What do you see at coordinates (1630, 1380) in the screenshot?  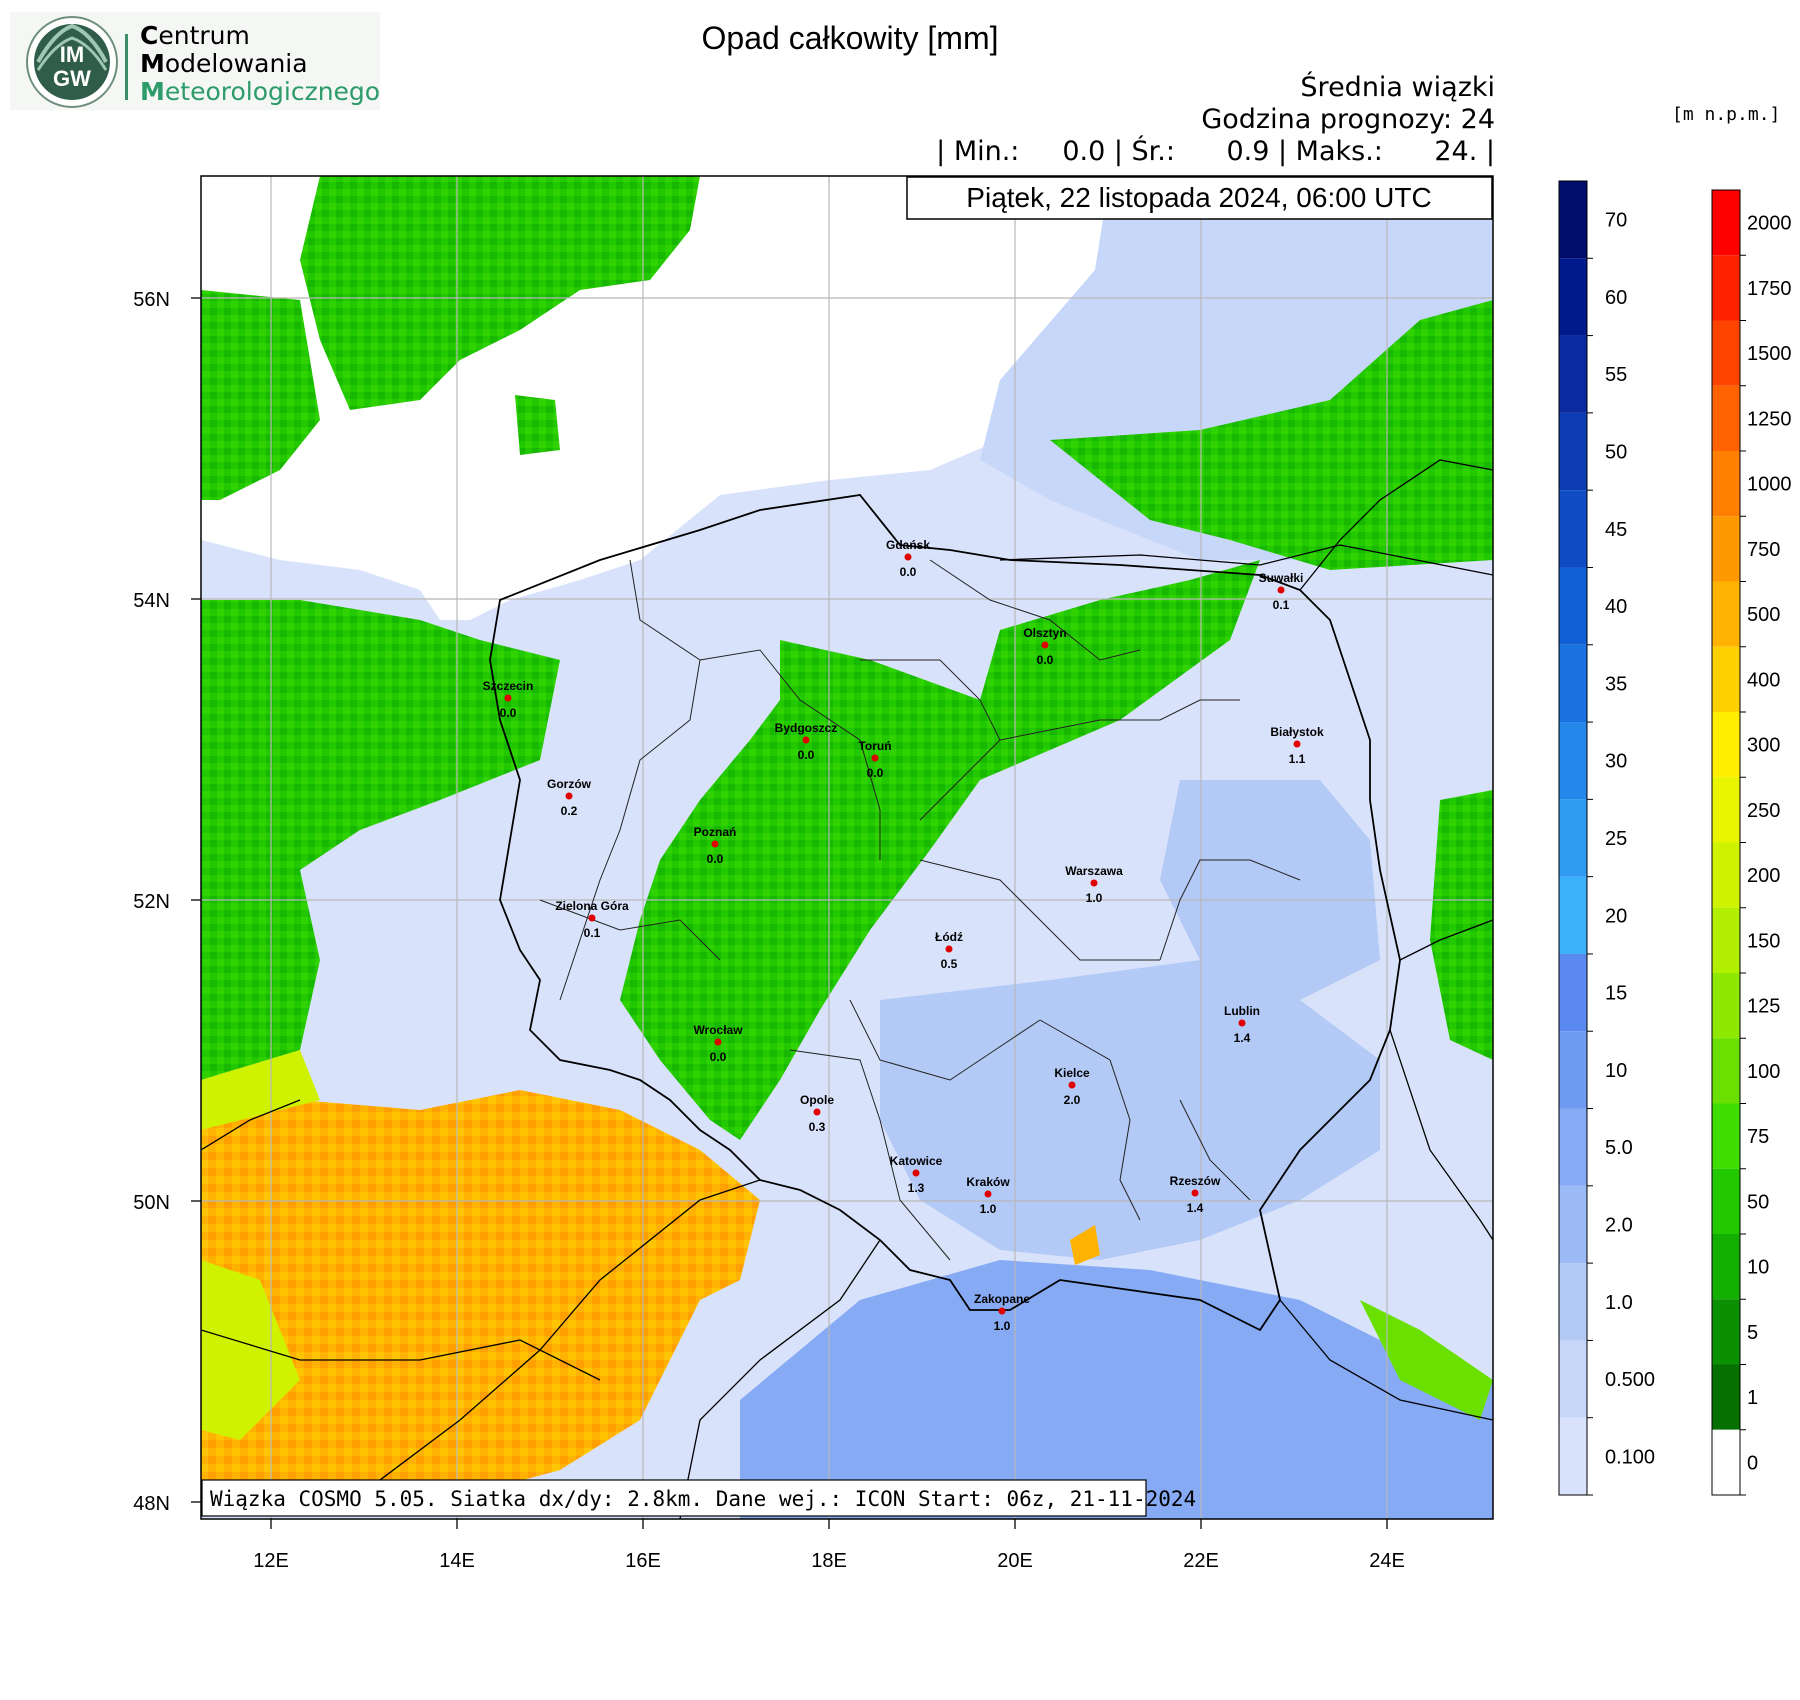 I see `legend-label: 0.500` at bounding box center [1630, 1380].